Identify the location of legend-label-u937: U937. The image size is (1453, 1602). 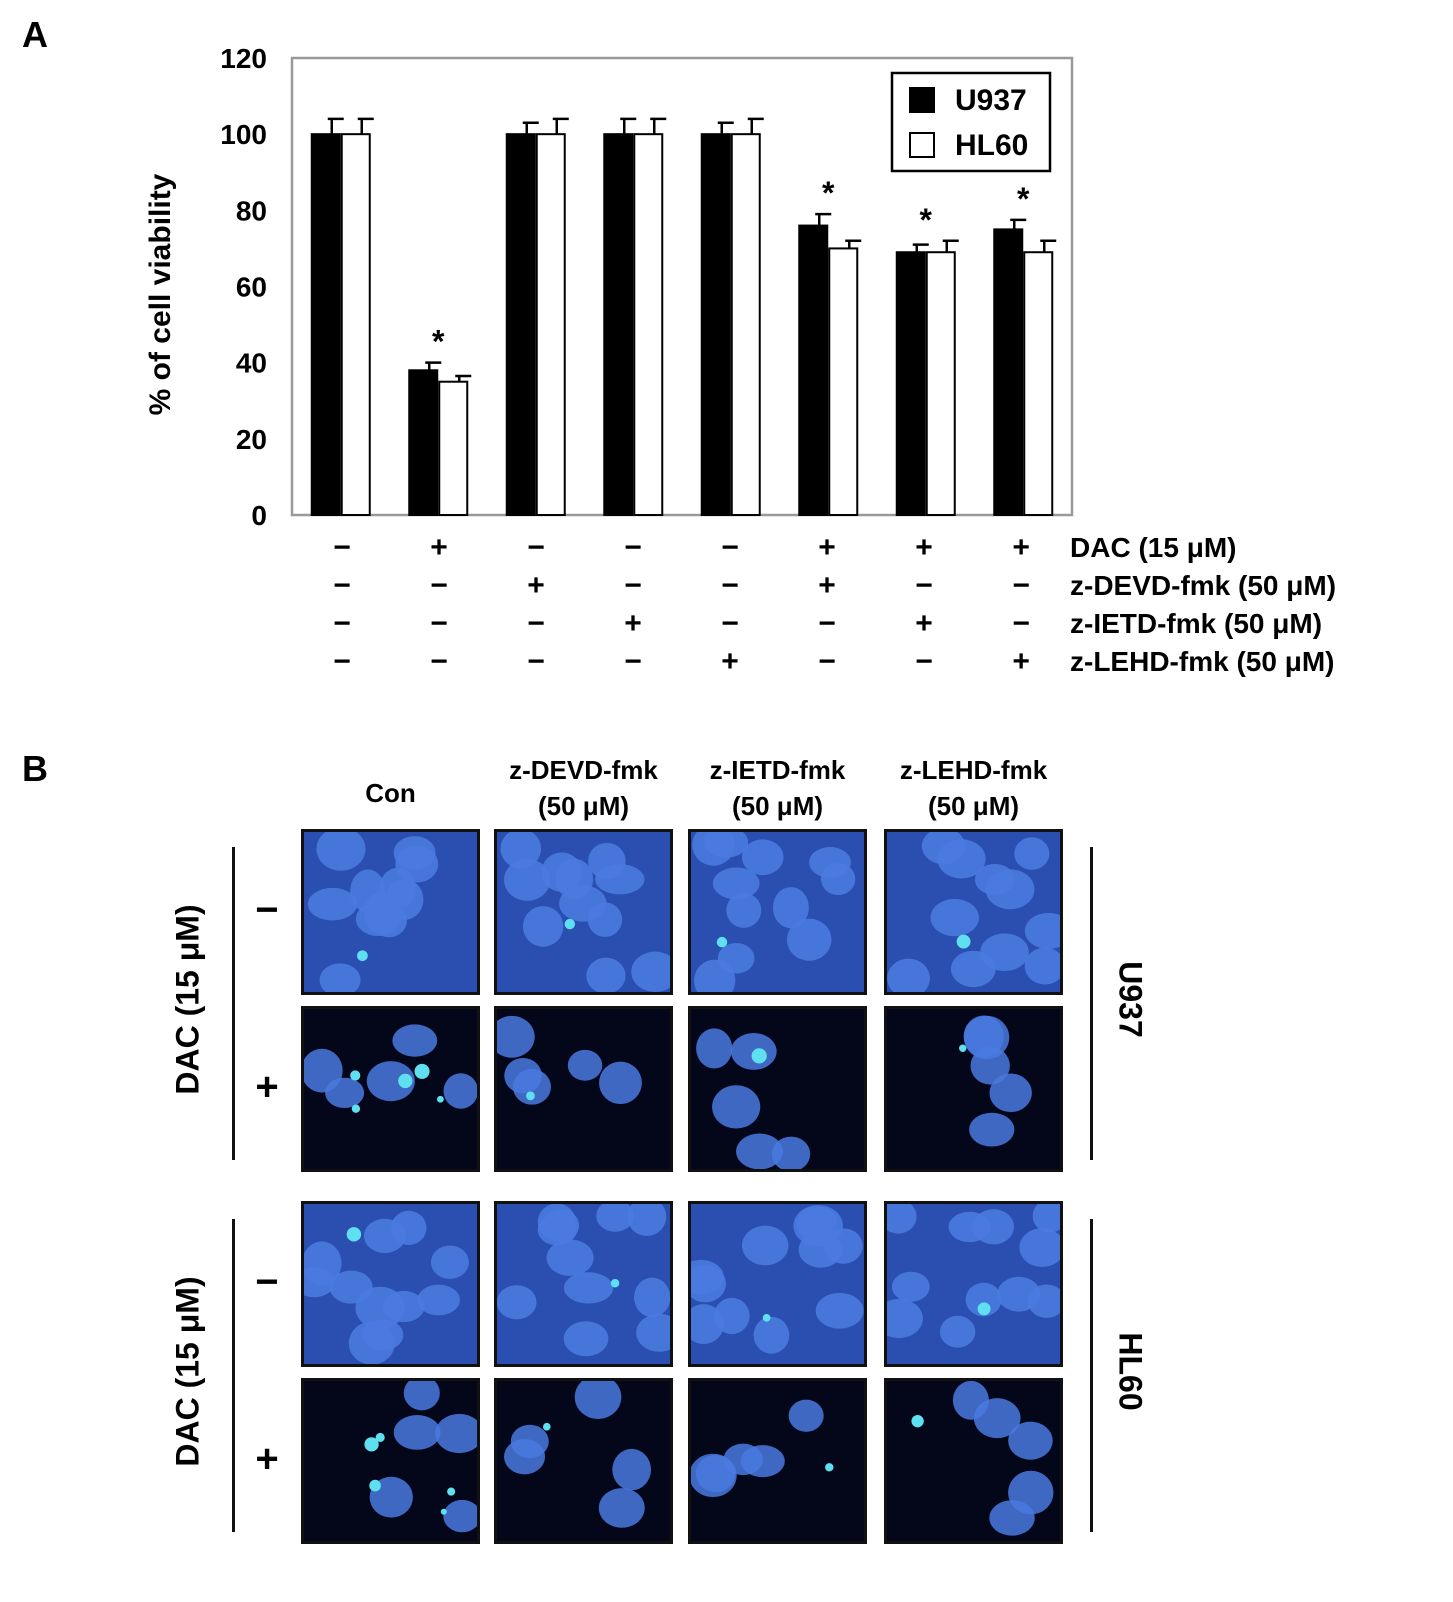
(991, 100).